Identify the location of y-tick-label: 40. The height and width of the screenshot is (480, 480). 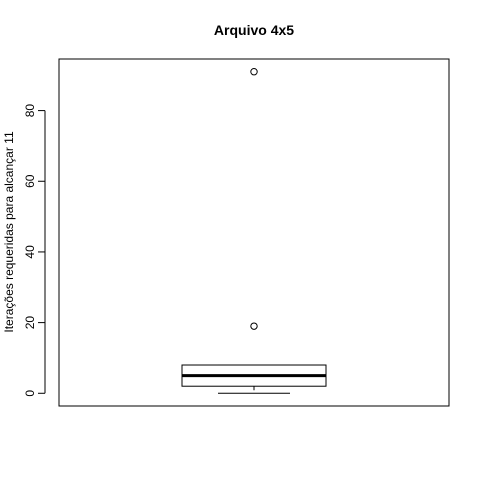
(30, 252).